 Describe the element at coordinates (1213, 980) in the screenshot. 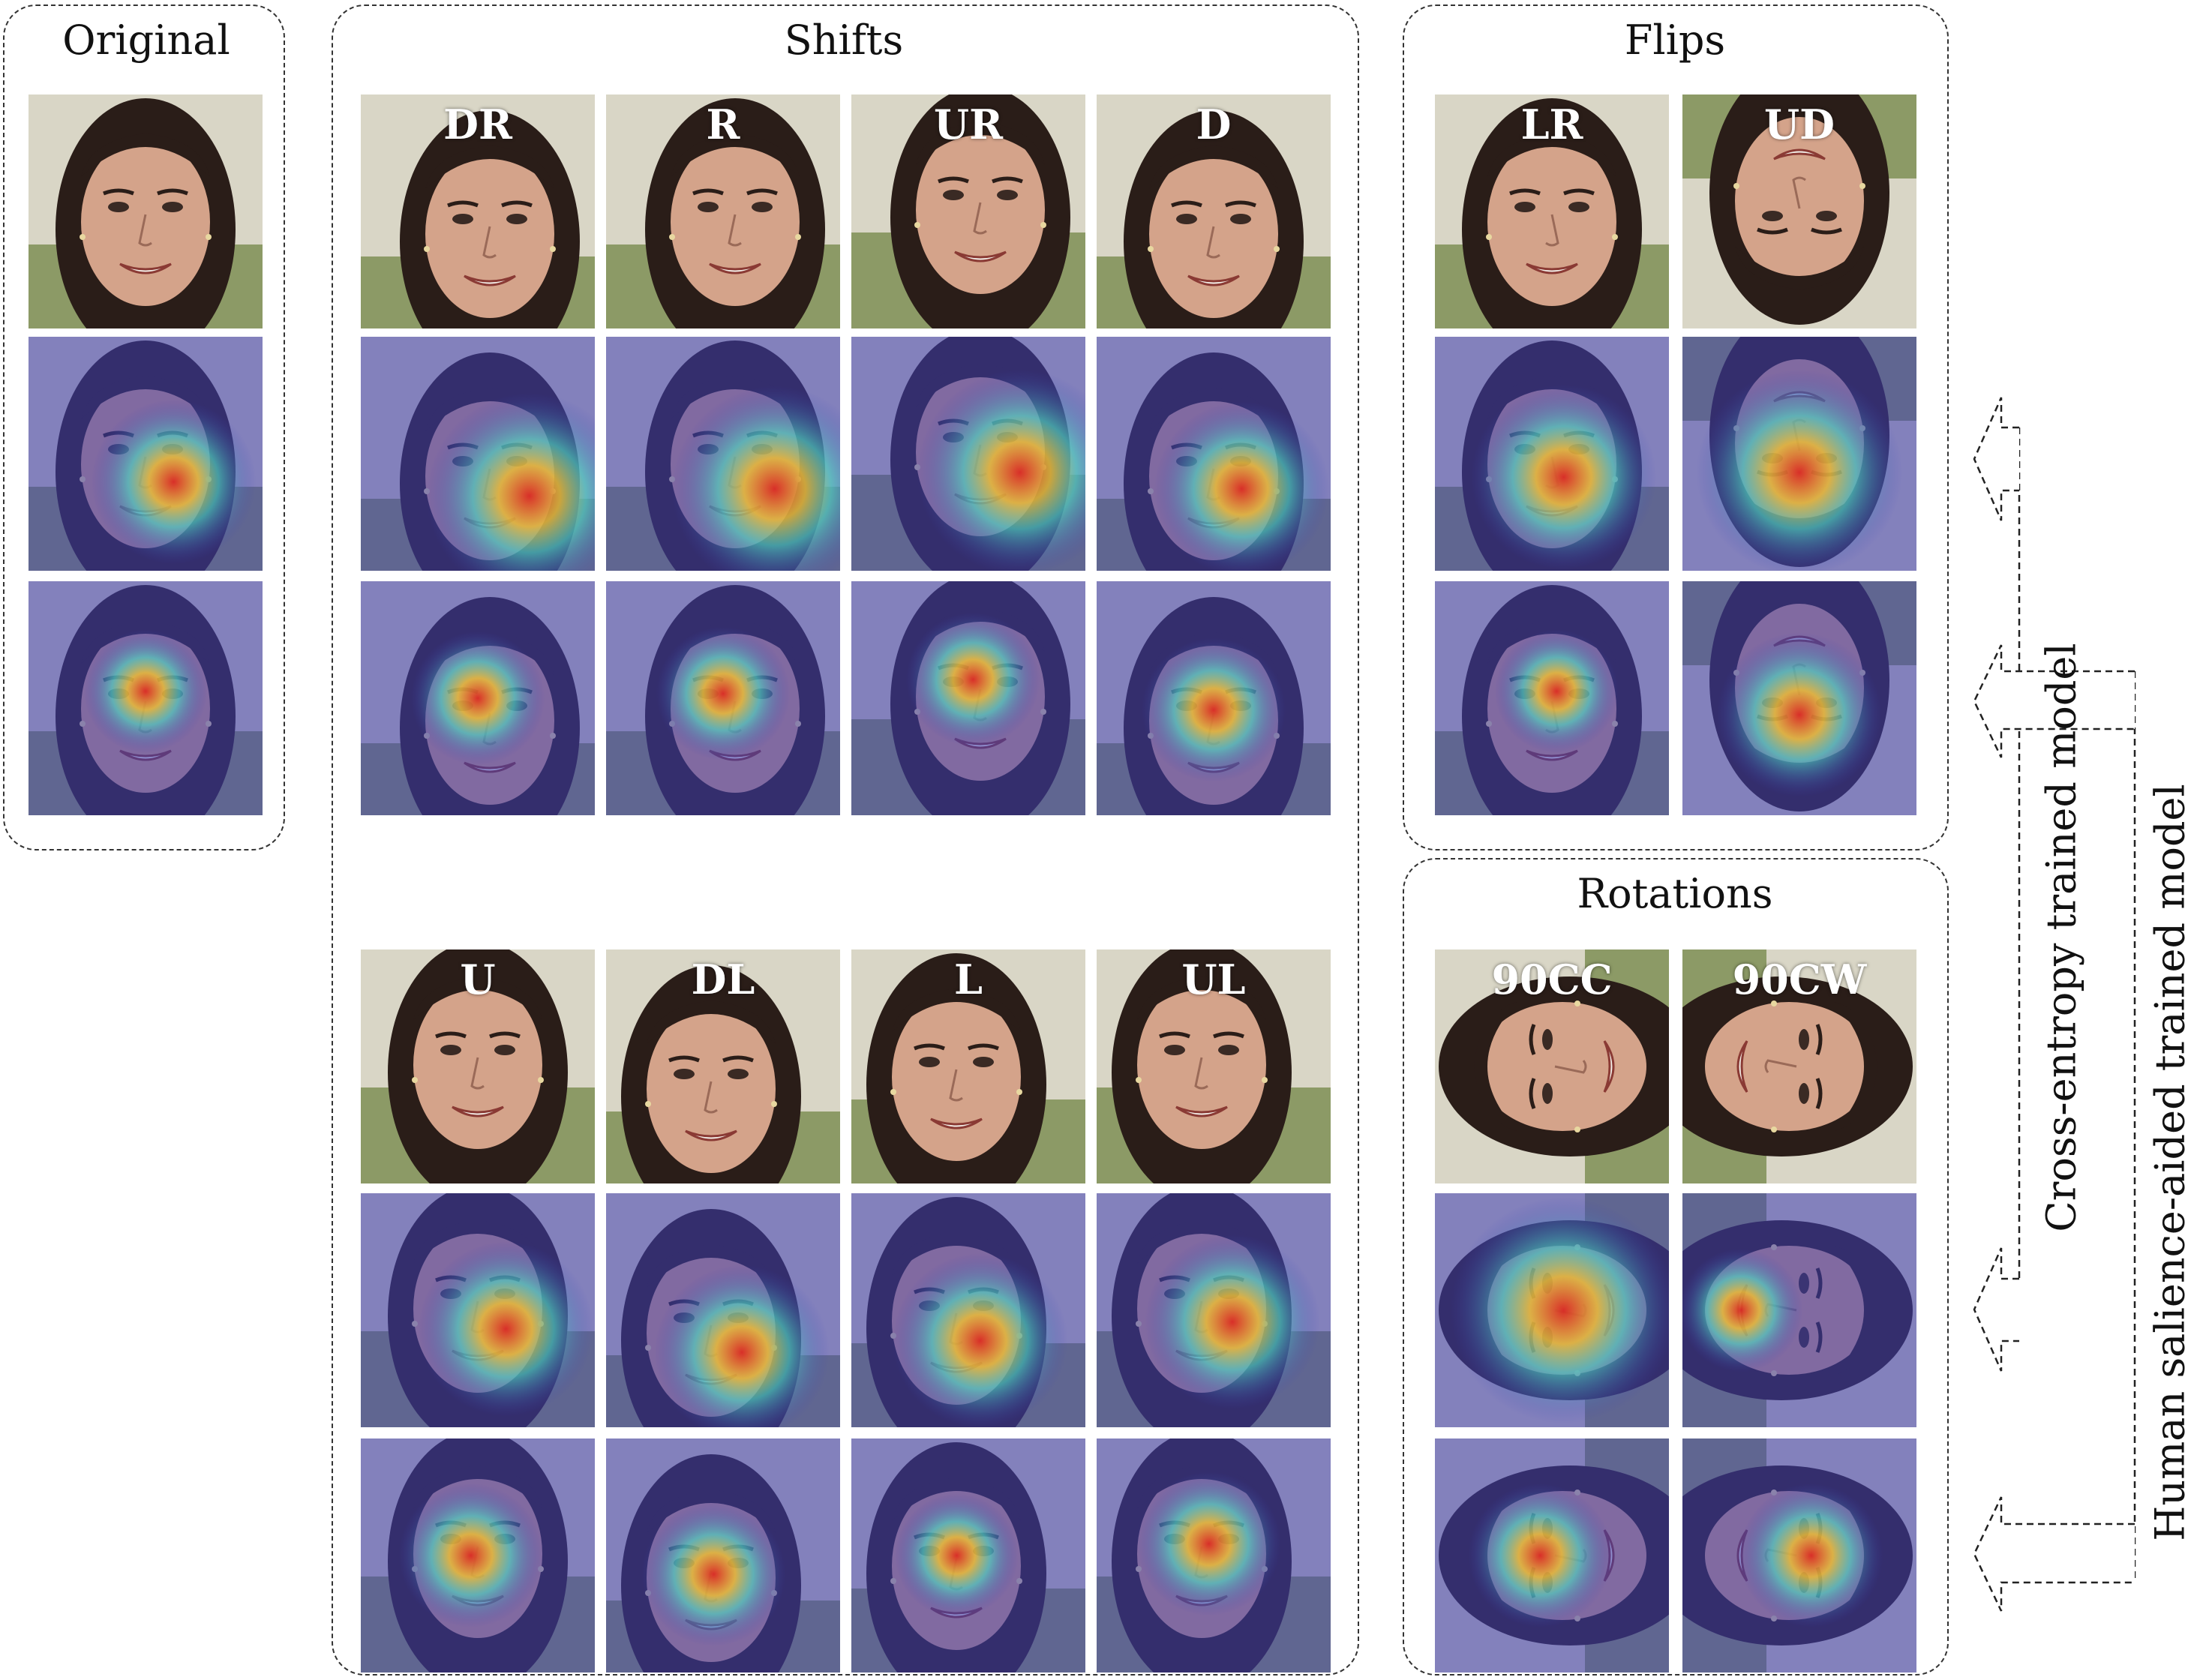

I see `shift-ul-label: UL` at that location.